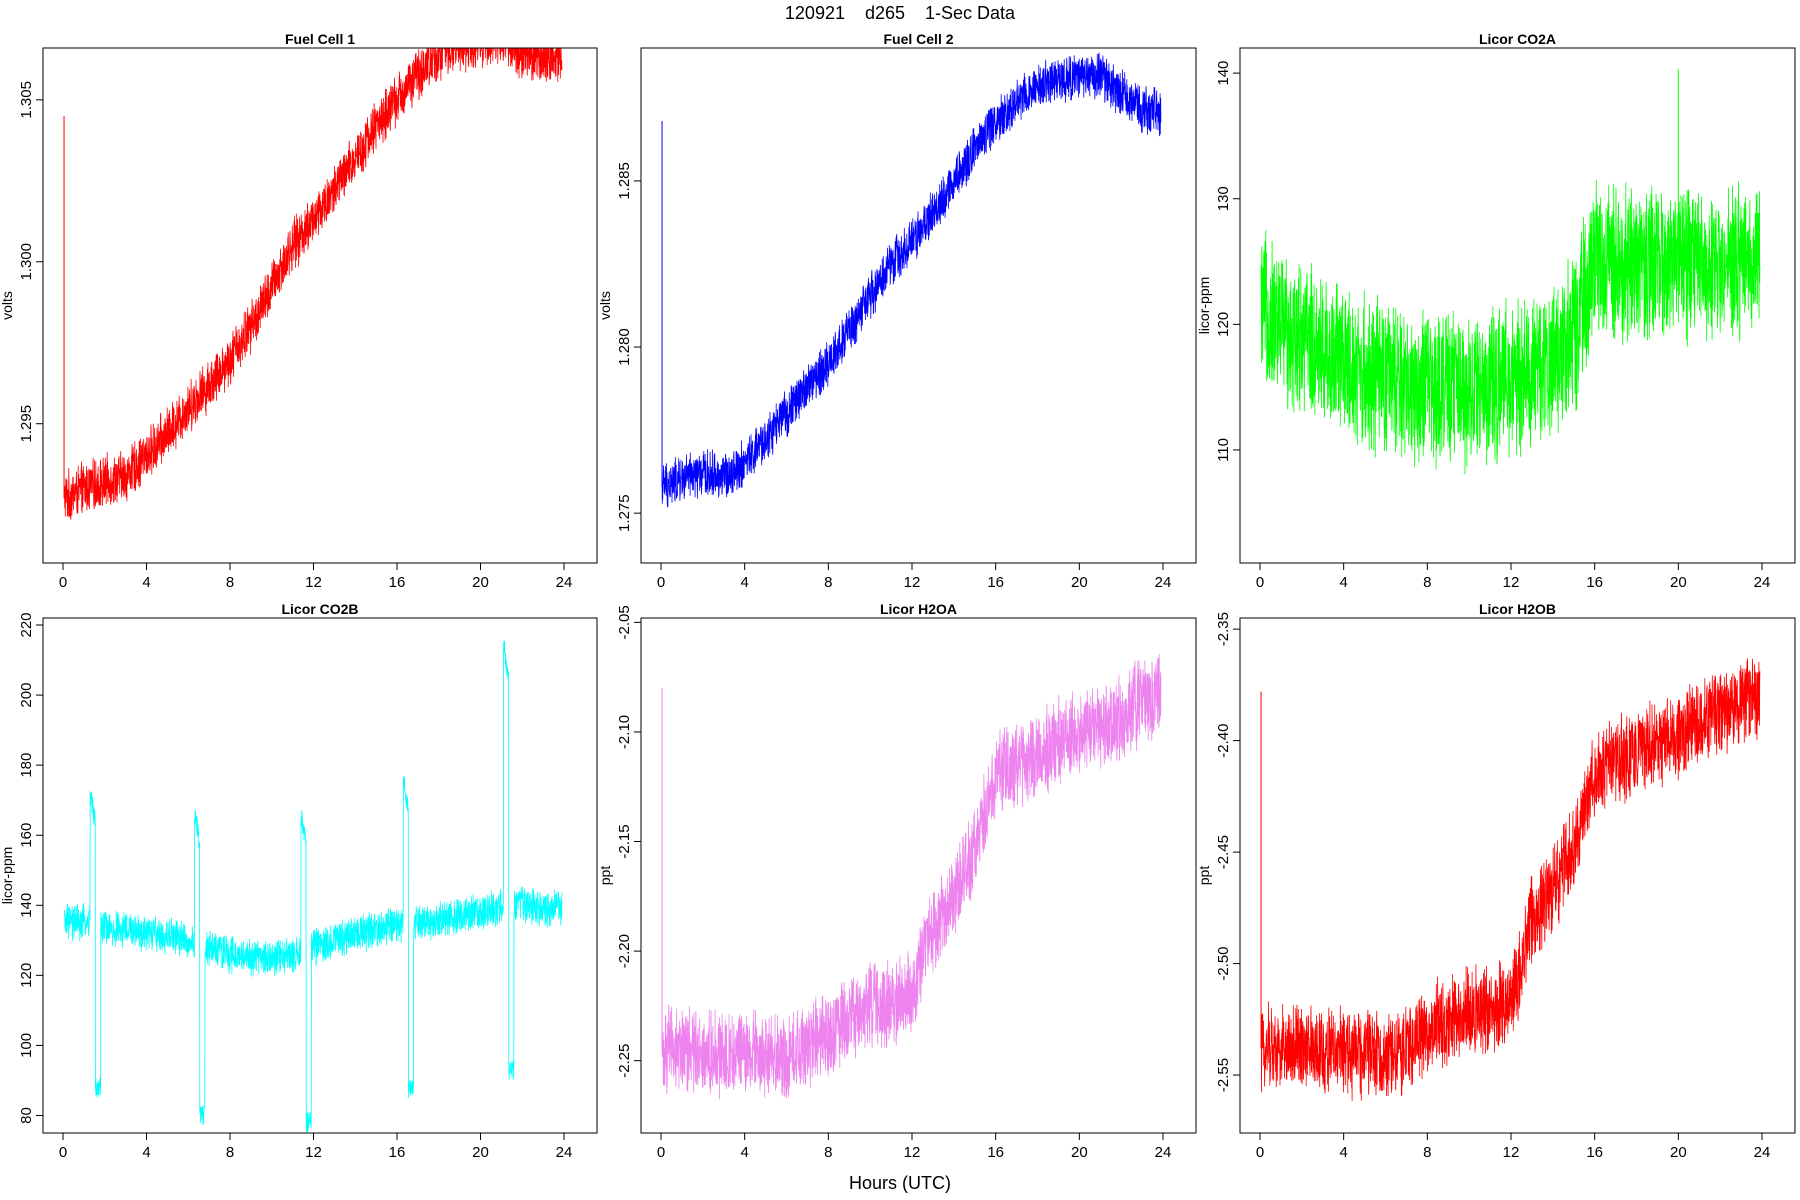 The width and height of the screenshot is (1800, 1200). I want to click on y-tick-label: 1.295, so click(26, 424).